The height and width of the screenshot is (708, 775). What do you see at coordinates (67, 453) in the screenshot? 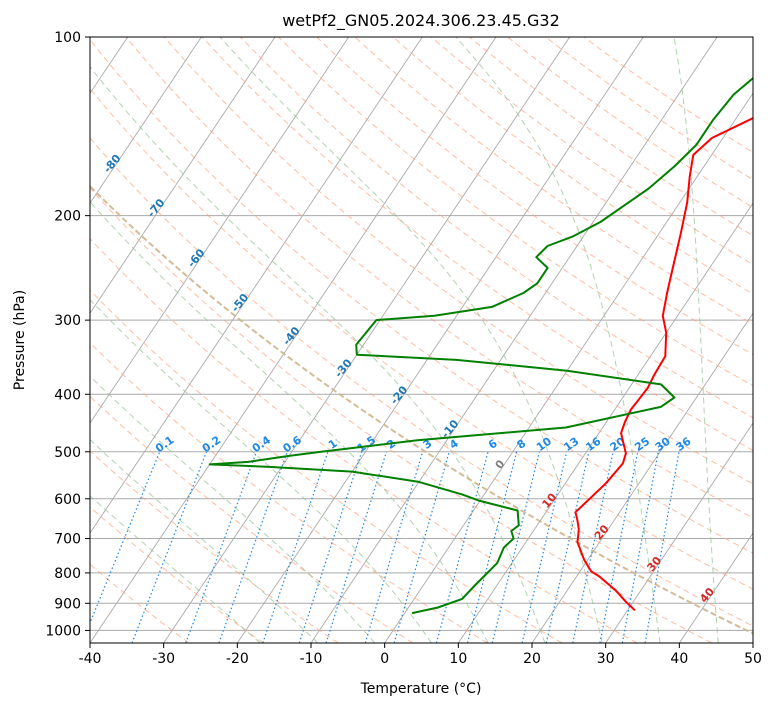
I see `y-tick-label: 500` at bounding box center [67, 453].